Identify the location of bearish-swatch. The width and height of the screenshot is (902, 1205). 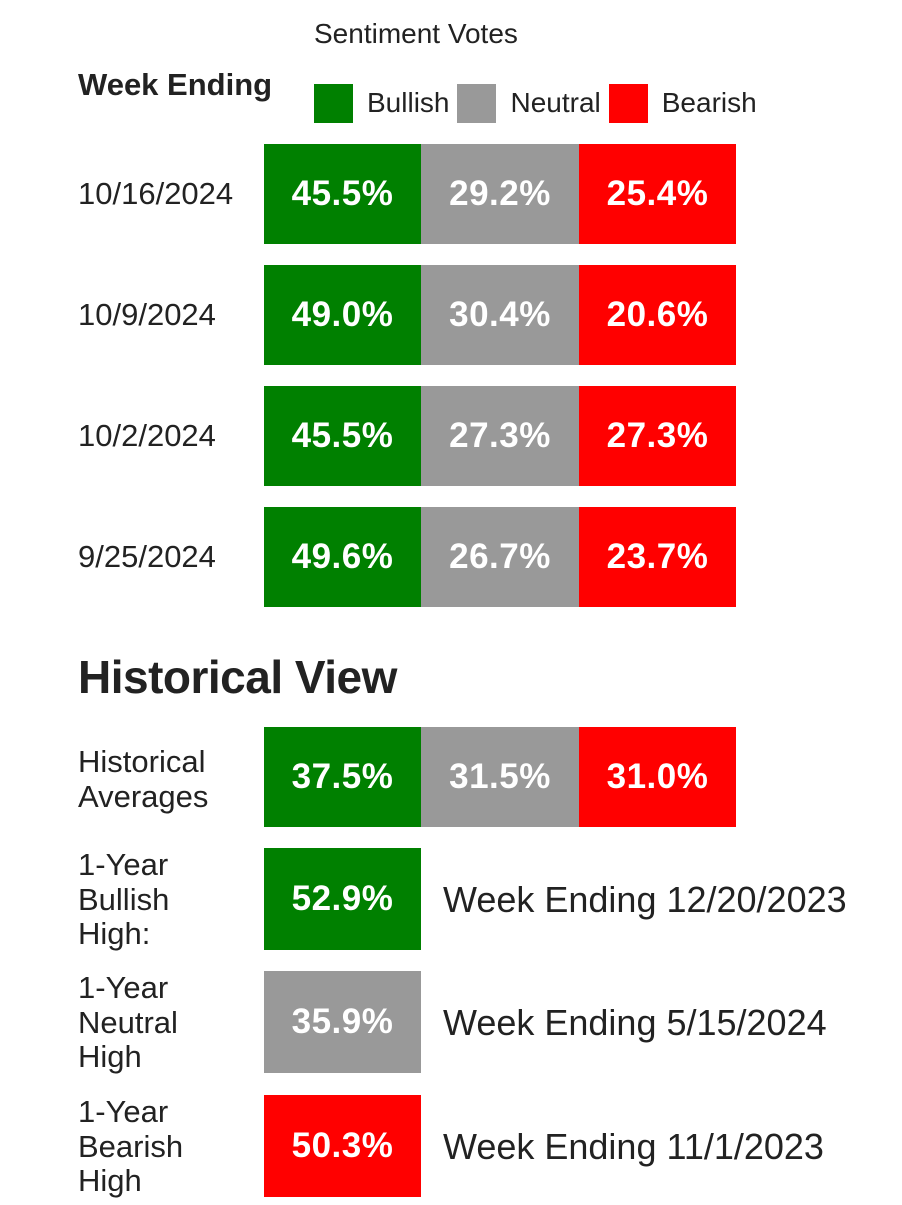
(628, 103).